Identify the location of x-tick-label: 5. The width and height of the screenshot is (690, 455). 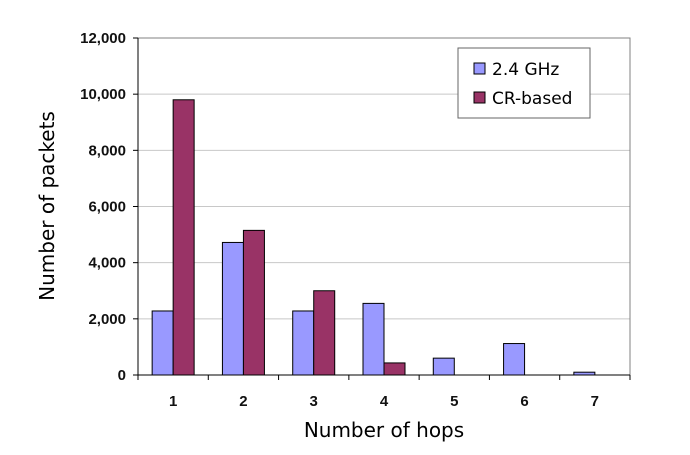
(454, 401).